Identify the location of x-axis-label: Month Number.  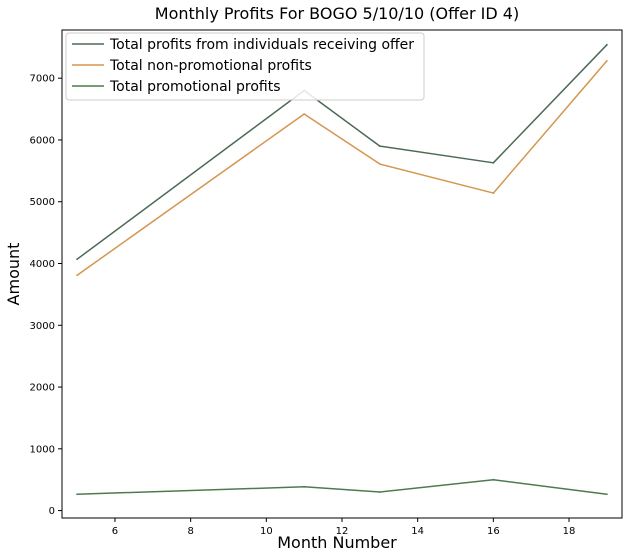
(337, 542).